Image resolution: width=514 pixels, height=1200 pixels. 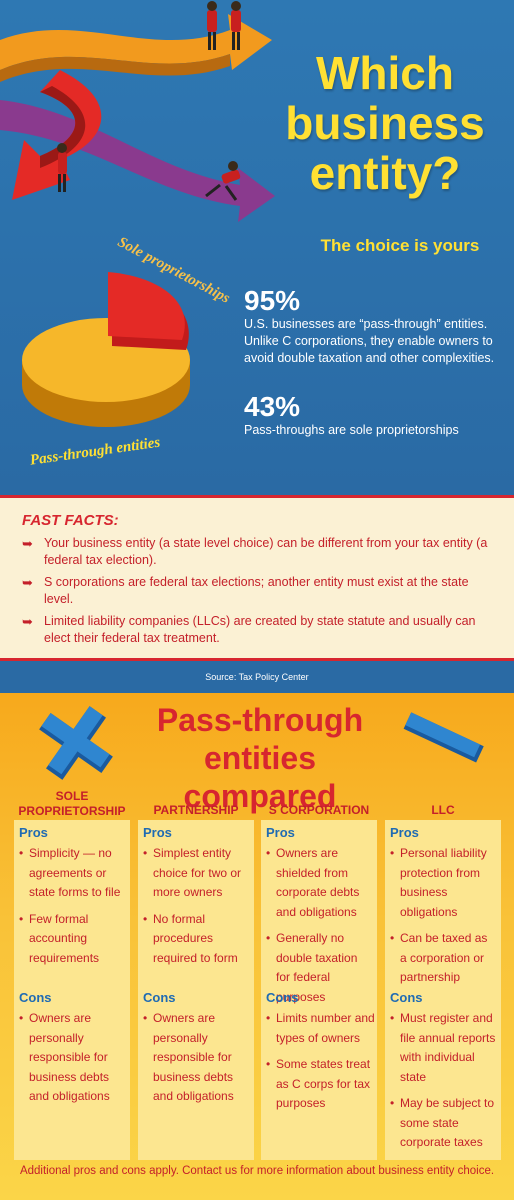 I want to click on pie-label-pass: Pass-through entities, so click(x=95, y=452).